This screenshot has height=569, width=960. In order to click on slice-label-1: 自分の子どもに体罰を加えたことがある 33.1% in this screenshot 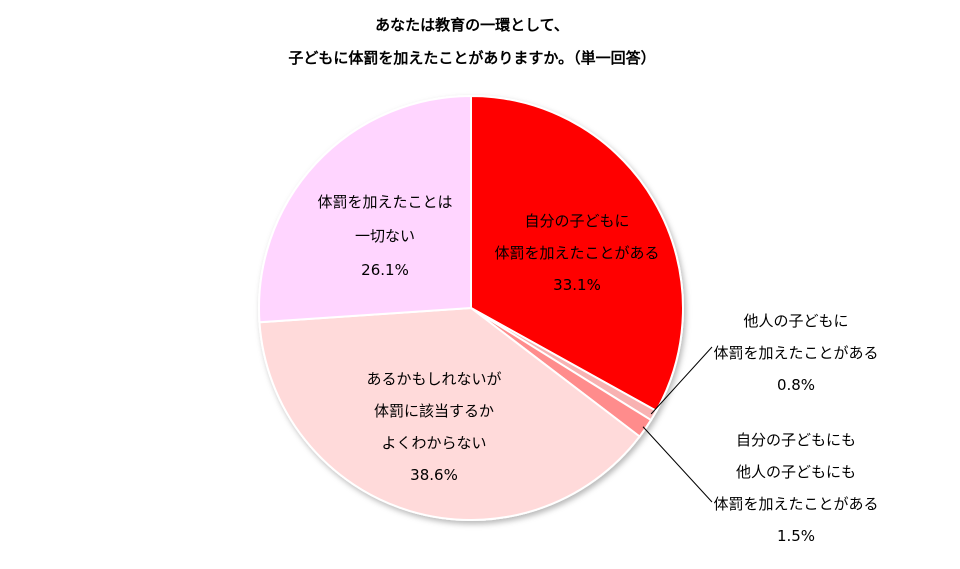, I will do `click(576, 253)`.